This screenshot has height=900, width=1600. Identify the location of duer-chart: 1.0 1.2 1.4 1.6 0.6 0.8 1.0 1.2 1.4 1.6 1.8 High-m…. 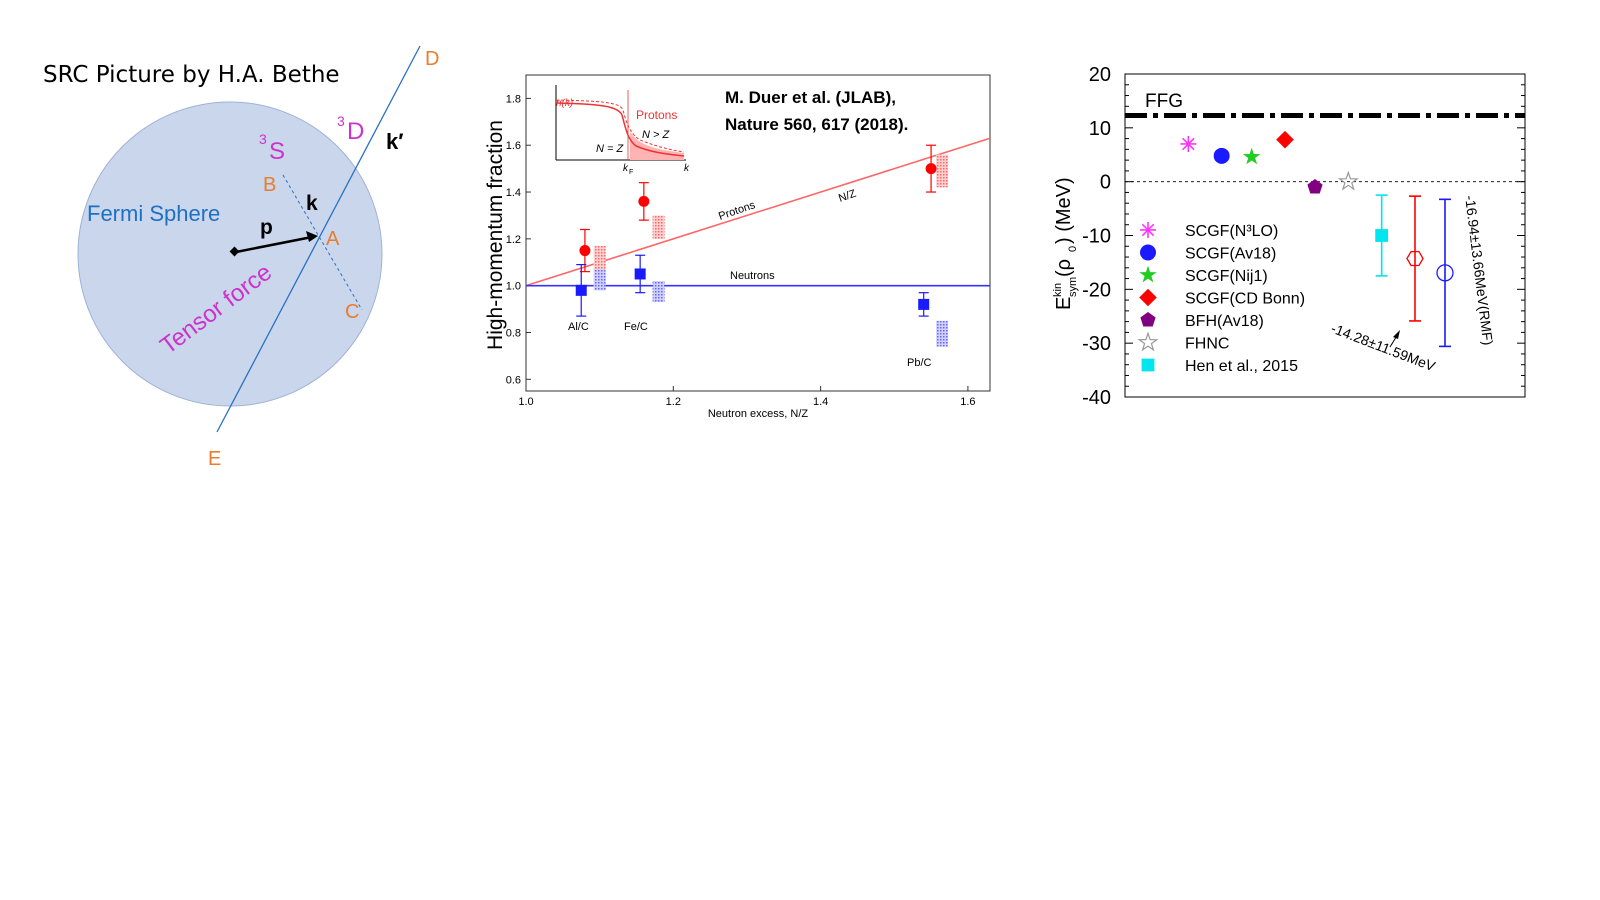
(737, 247).